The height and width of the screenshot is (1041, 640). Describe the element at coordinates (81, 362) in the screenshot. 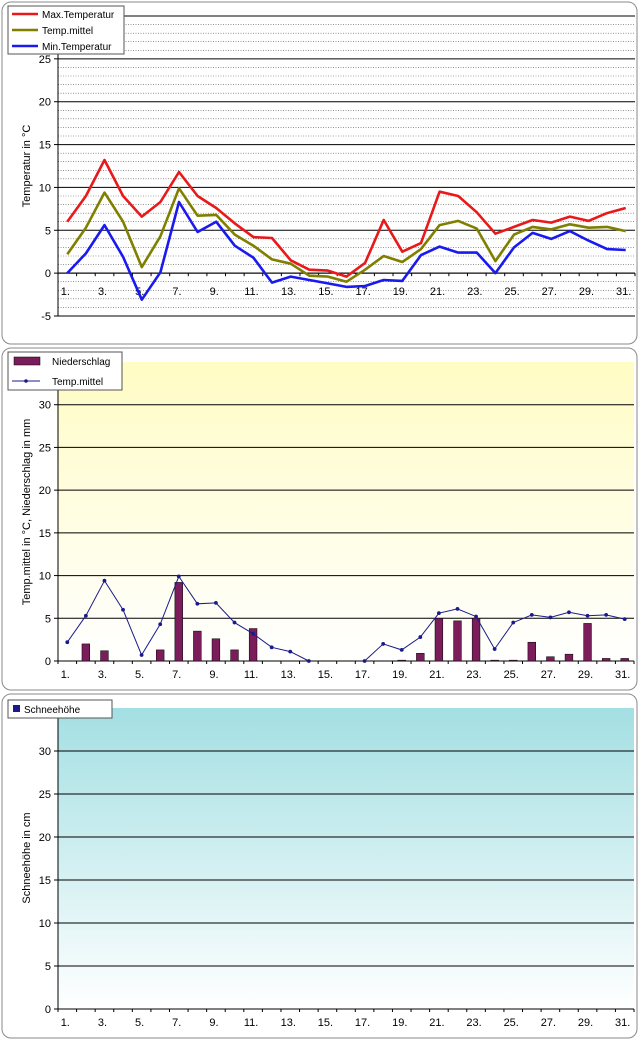

I see `legend-entry: Niederschlag` at that location.